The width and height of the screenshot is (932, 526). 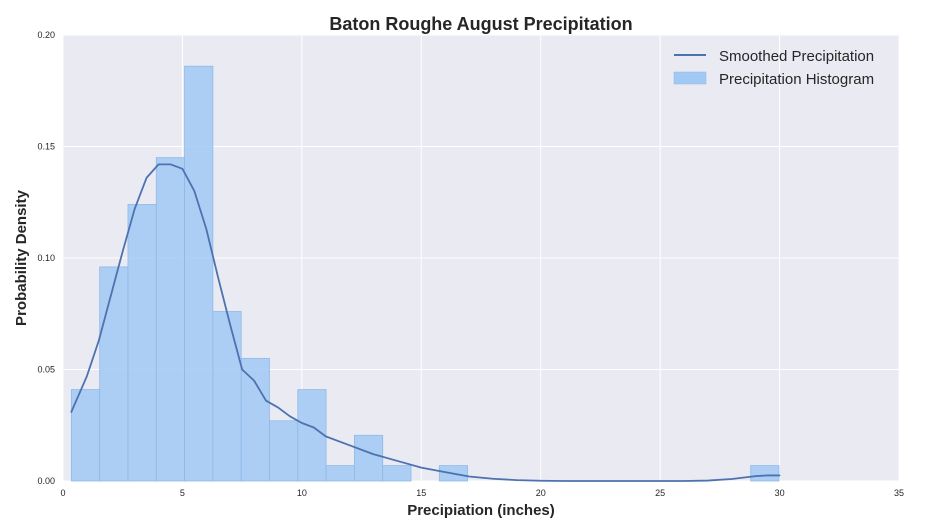 What do you see at coordinates (796, 79) in the screenshot?
I see `legend-label-histogram: Precipitation Histogram` at bounding box center [796, 79].